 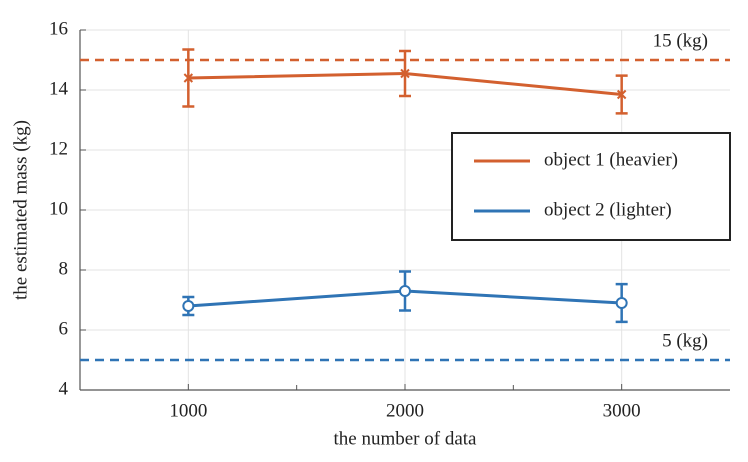 I want to click on y-tick-label: 12, so click(x=58, y=148).